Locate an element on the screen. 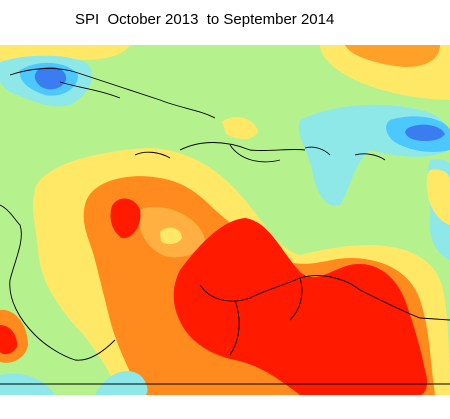  cyan-zone is located at coordinates (121, 383).